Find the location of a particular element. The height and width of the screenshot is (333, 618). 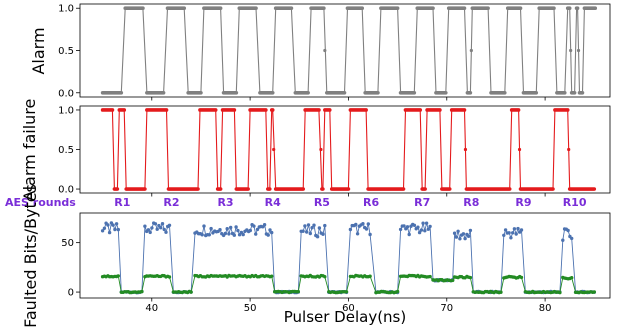

alarm-yticks: 0.0 0.5 1.0 is located at coordinates (69, 51).